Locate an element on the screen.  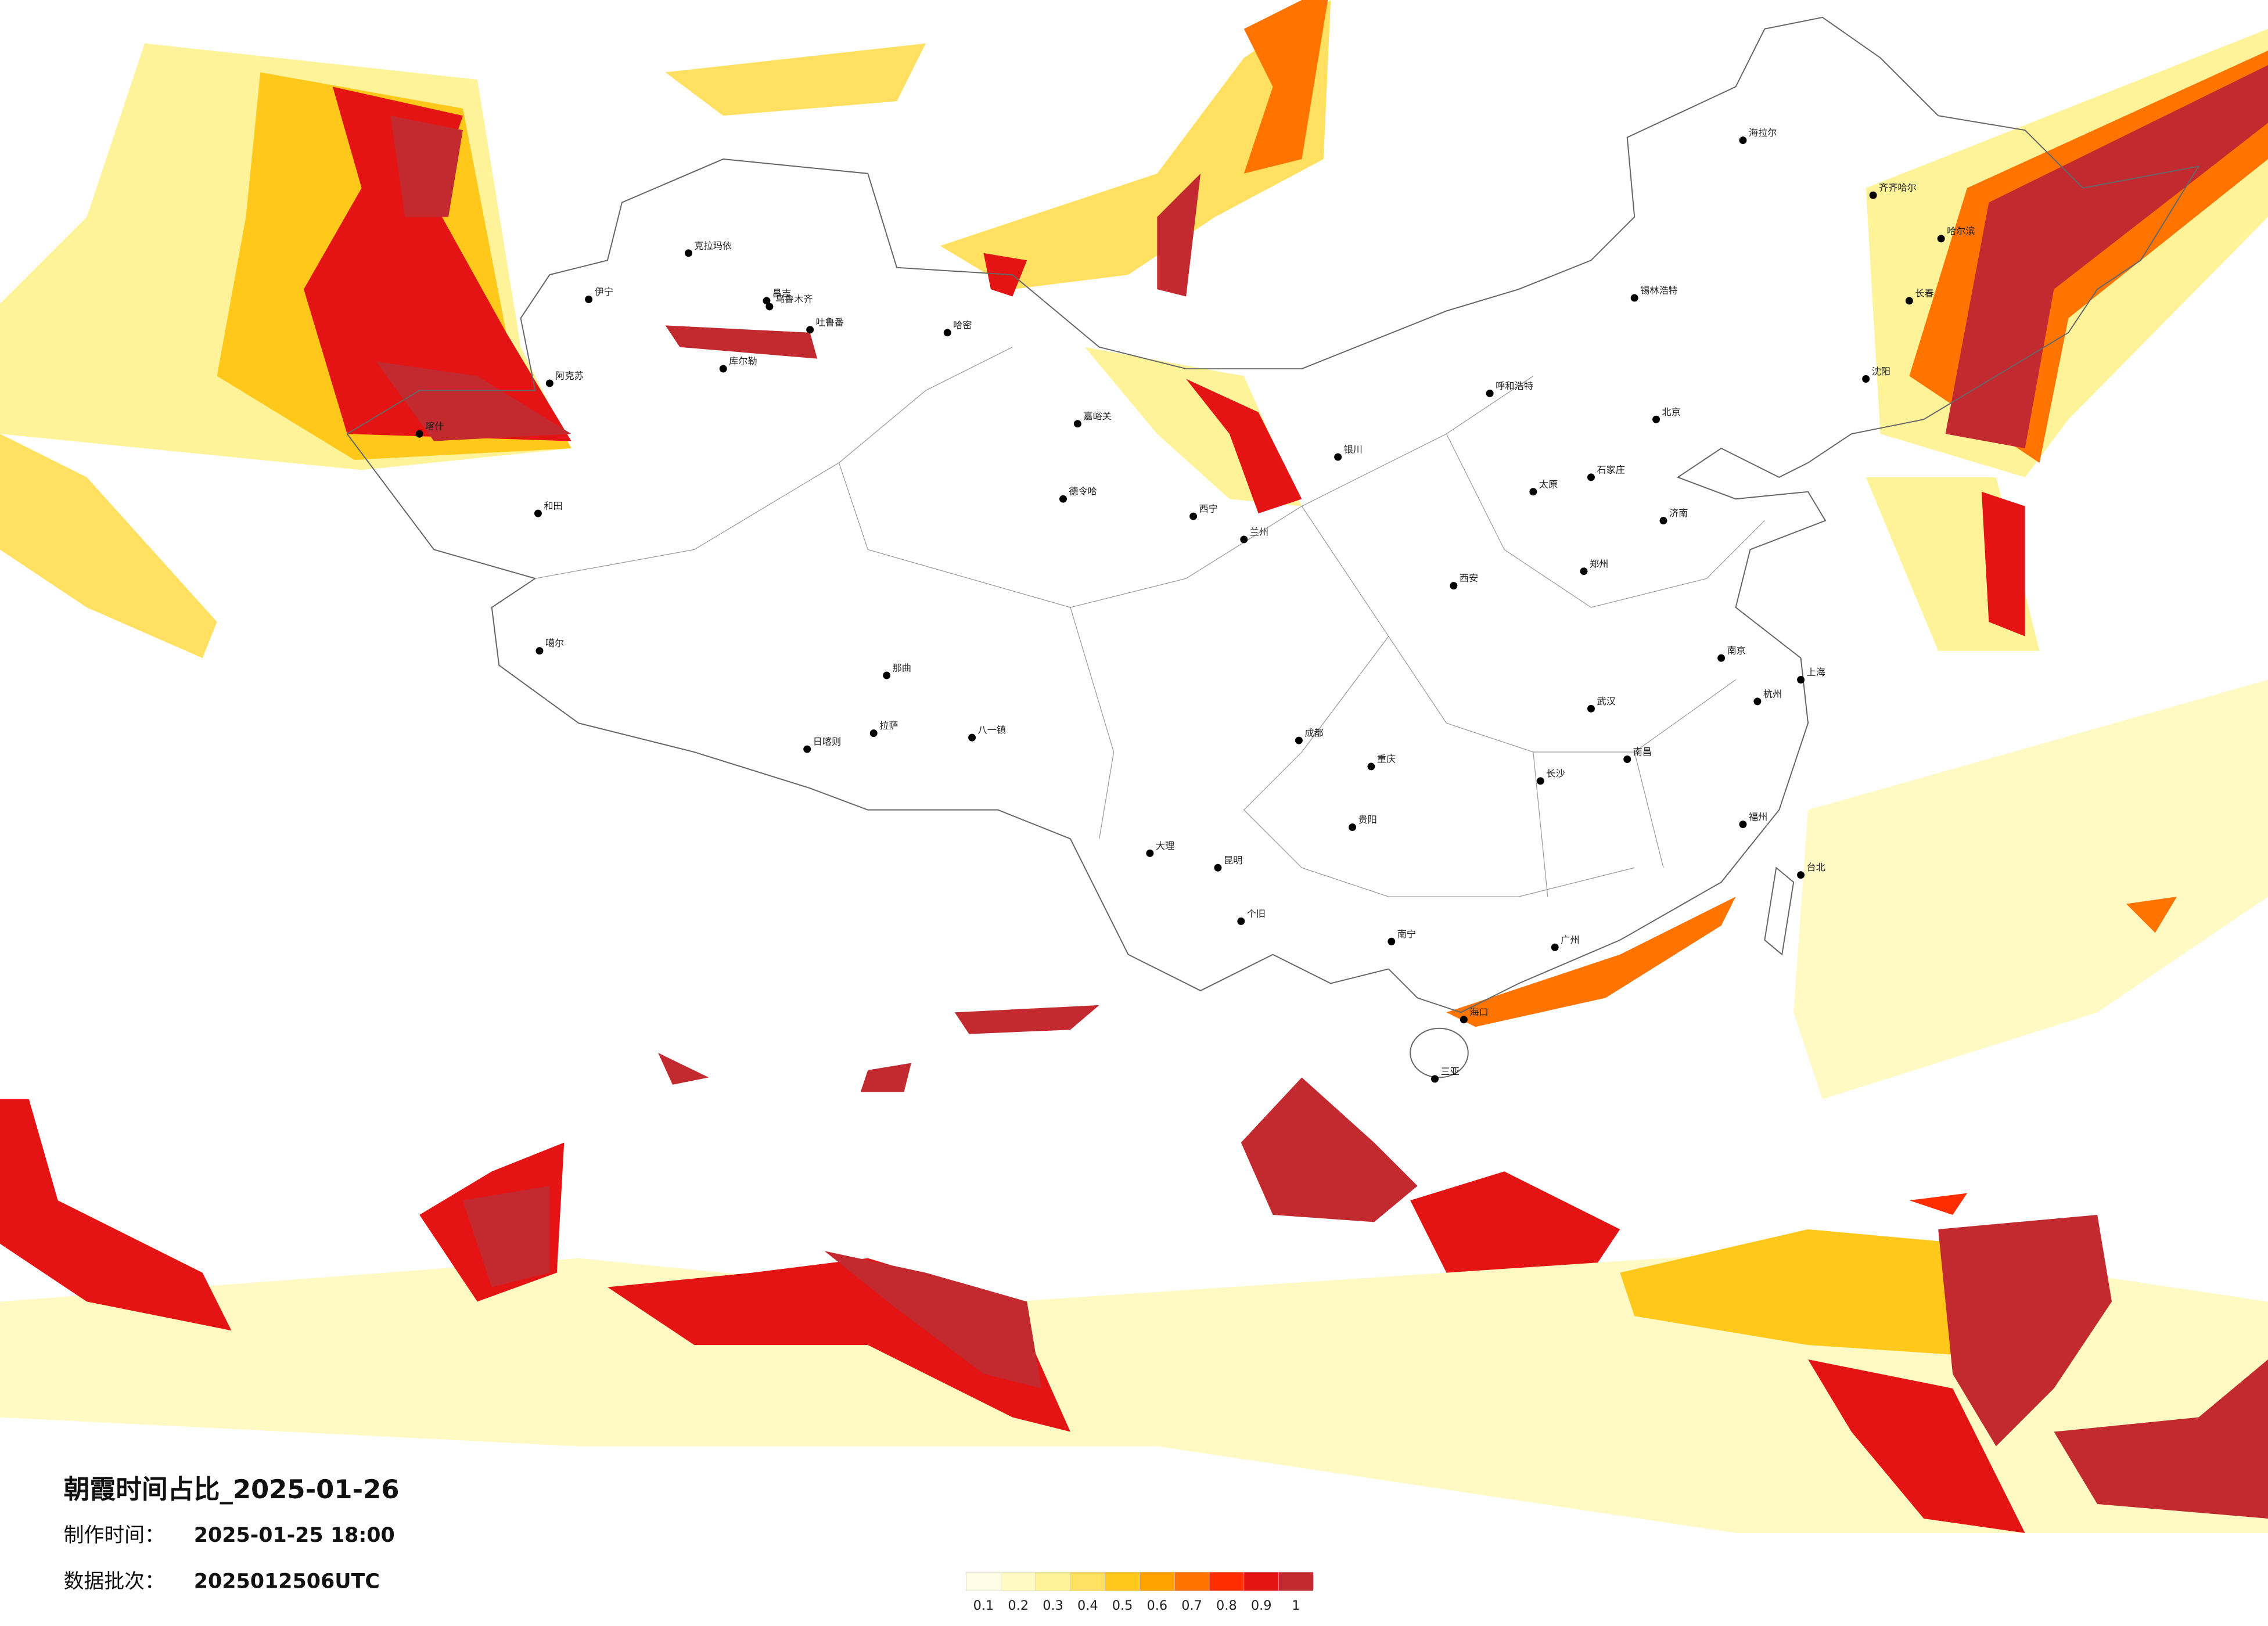
city-label: 北京 is located at coordinates (1671, 412).